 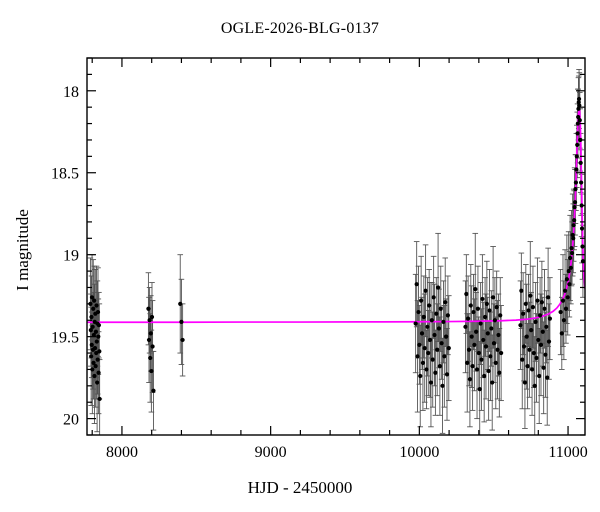 I want to click on y-tick-label: 20, so click(x=71, y=420).